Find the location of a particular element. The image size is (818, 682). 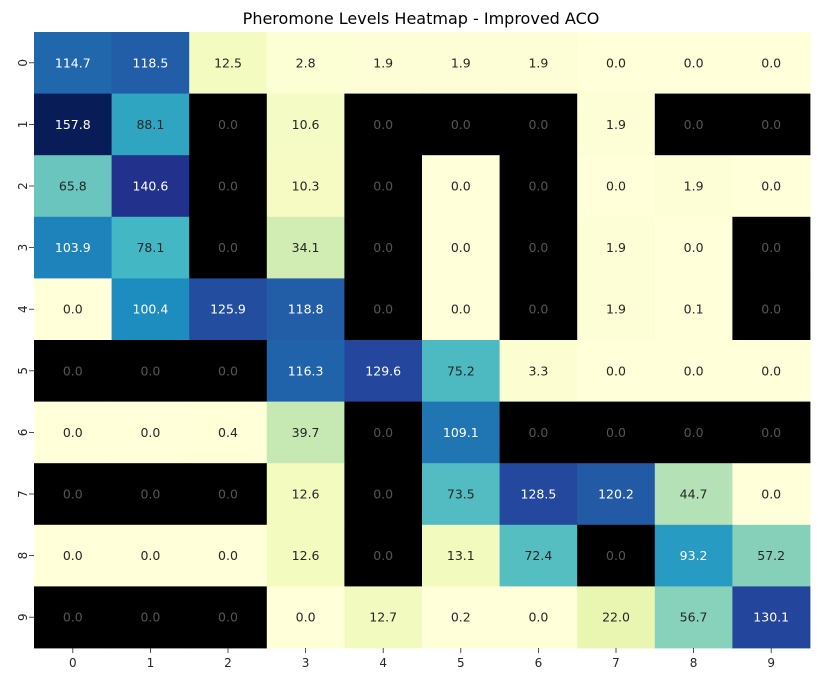

x-tick-label: 7 is located at coordinates (616, 663).